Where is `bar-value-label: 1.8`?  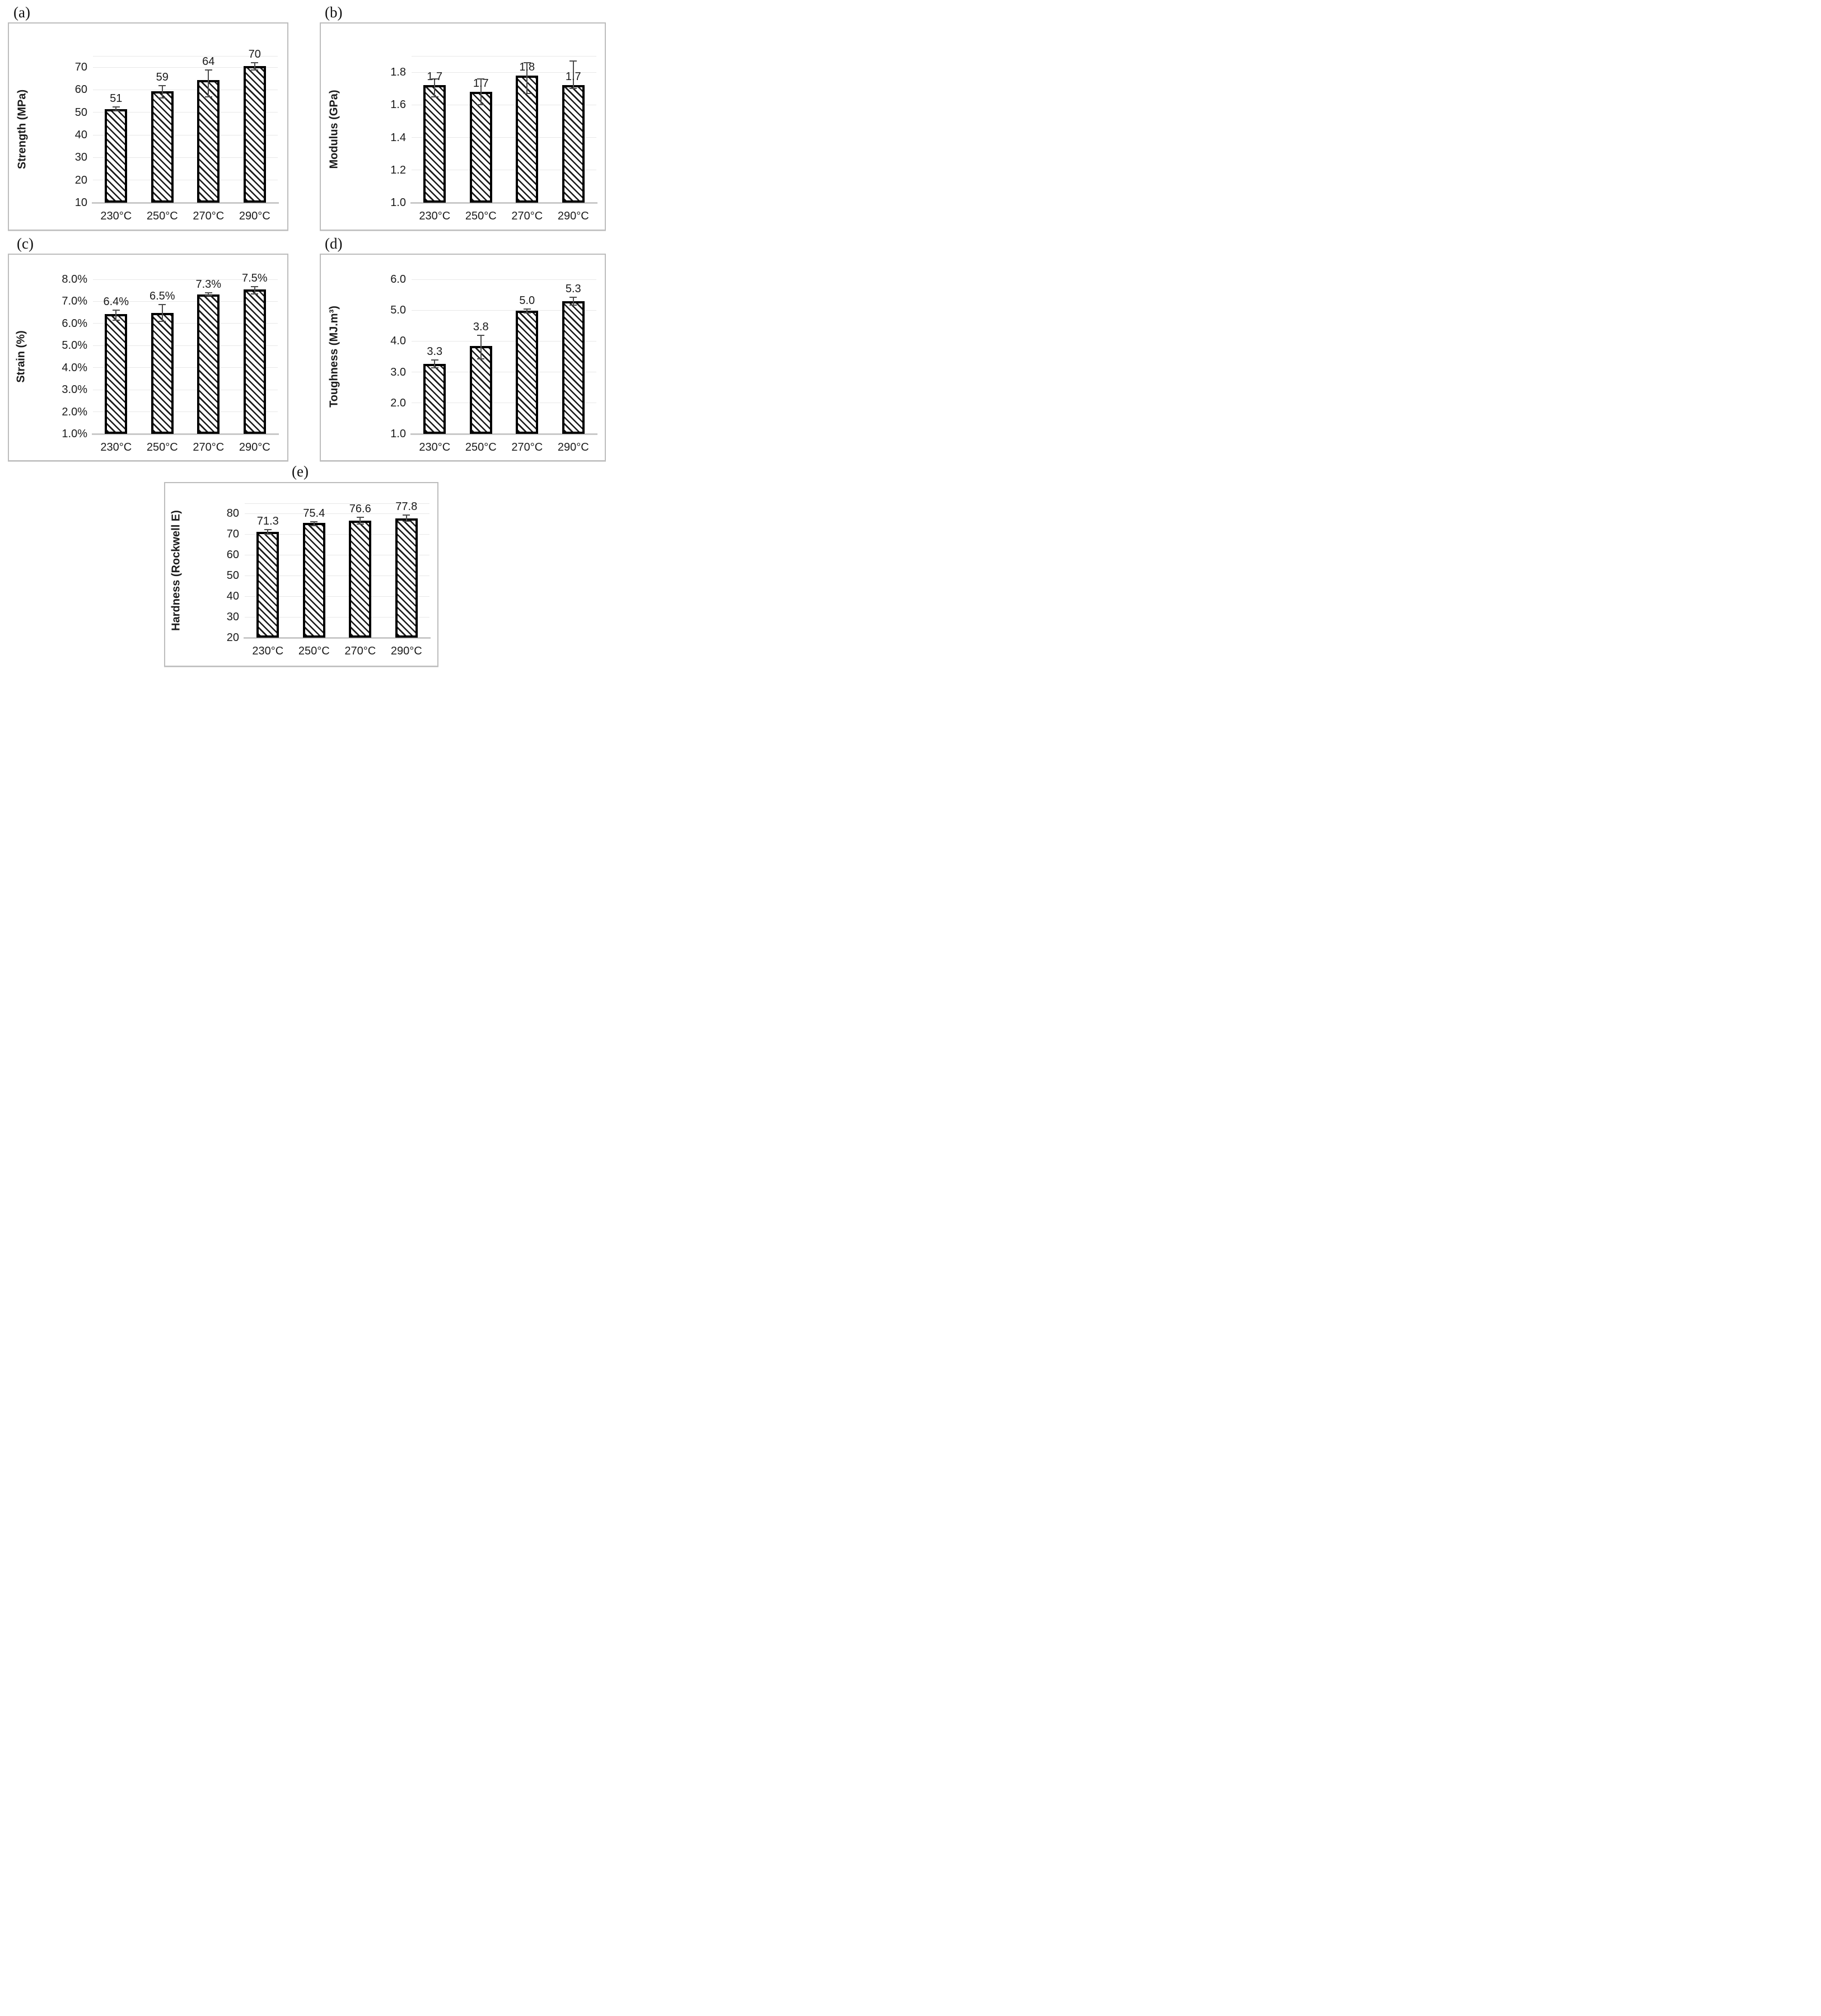 bar-value-label: 1.8 is located at coordinates (527, 66).